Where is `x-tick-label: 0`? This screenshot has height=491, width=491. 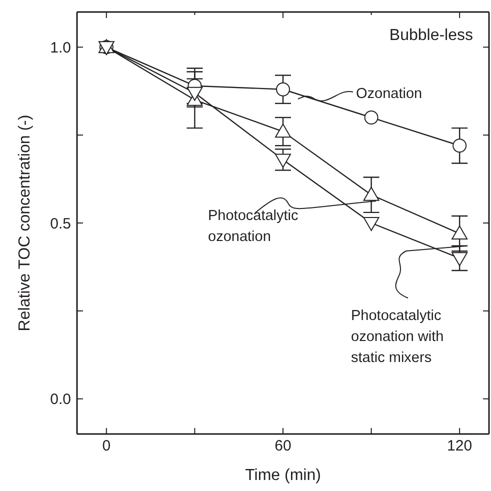
x-tick-label: 0 is located at coordinates (106, 446).